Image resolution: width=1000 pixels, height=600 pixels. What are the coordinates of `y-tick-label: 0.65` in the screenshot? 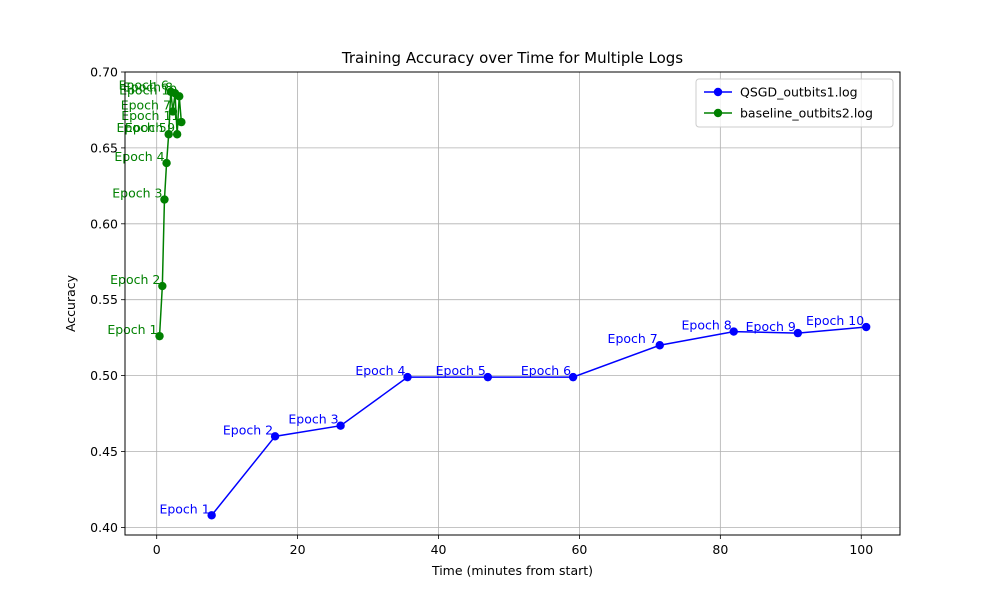 It's located at (104, 147).